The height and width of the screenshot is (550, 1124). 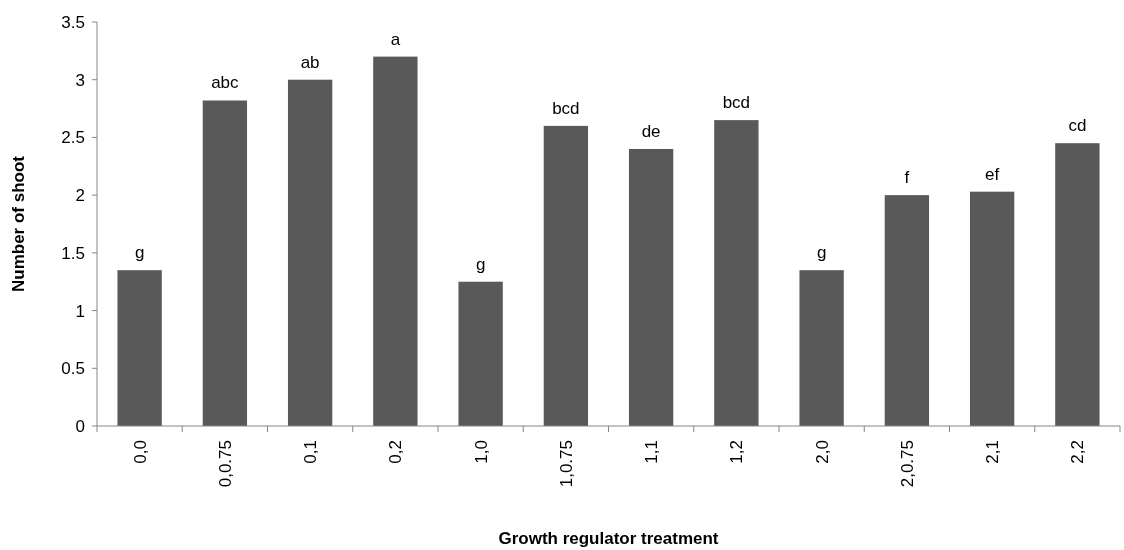 I want to click on annotation: de, so click(x=651, y=131).